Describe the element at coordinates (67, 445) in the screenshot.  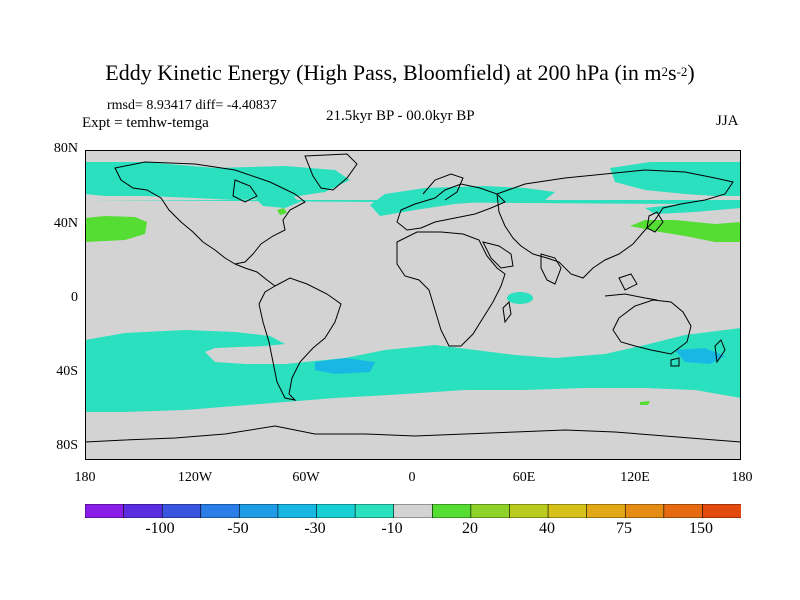
I see `lat-label-80s: 80S` at that location.